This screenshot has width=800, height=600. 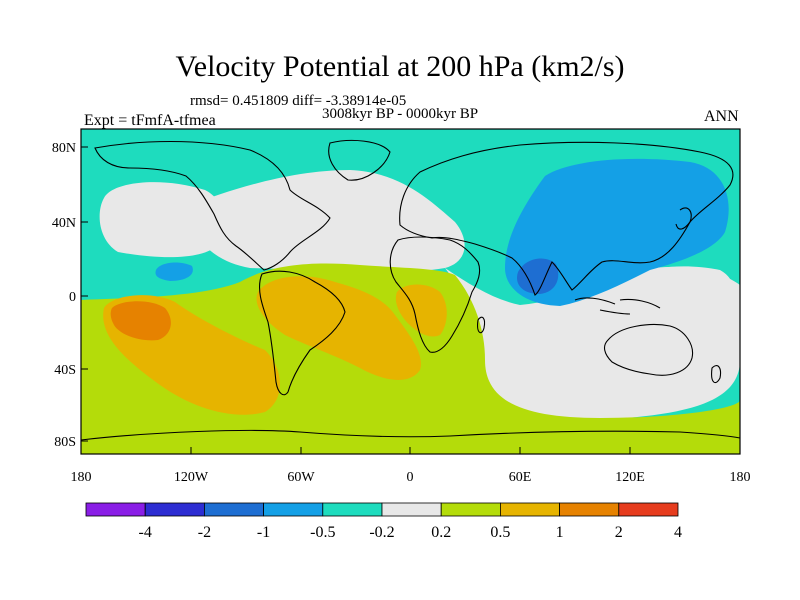 I want to click on y-tick-label: 40S, so click(x=65, y=370).